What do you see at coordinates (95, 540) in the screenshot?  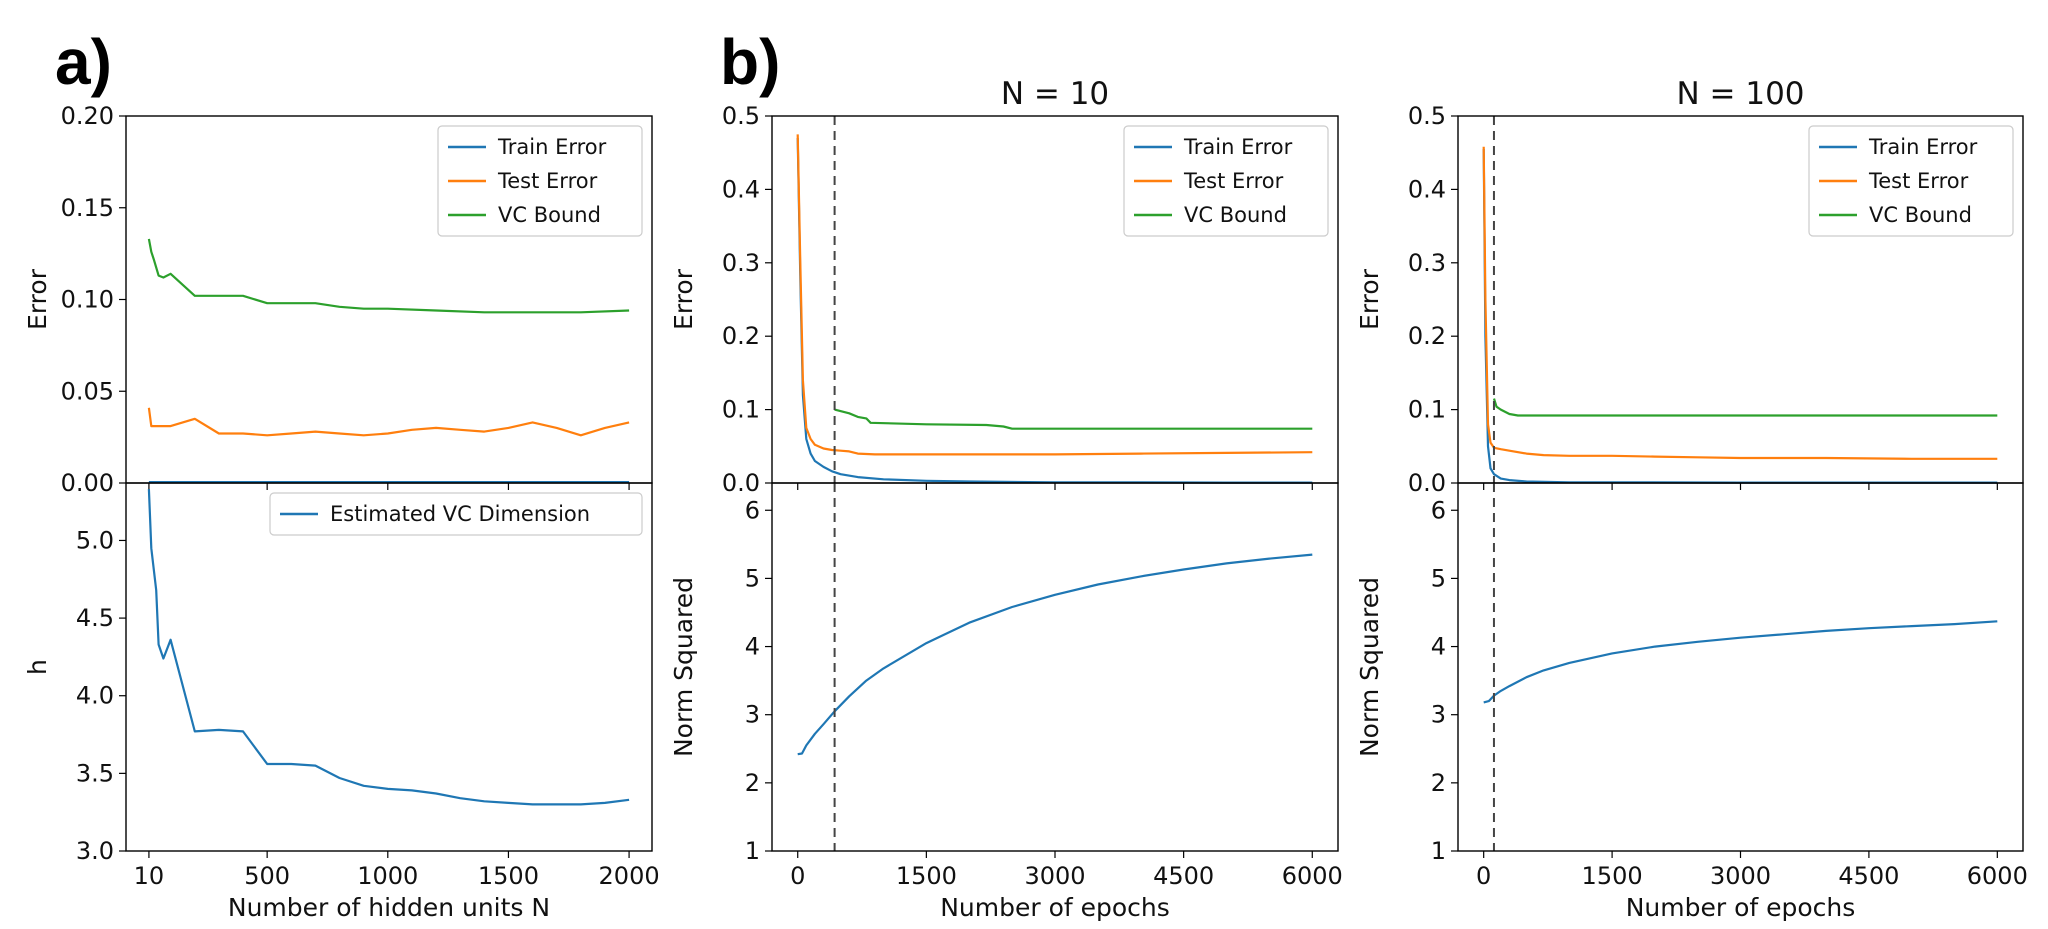 I see `y-tick-label: 5.0` at bounding box center [95, 540].